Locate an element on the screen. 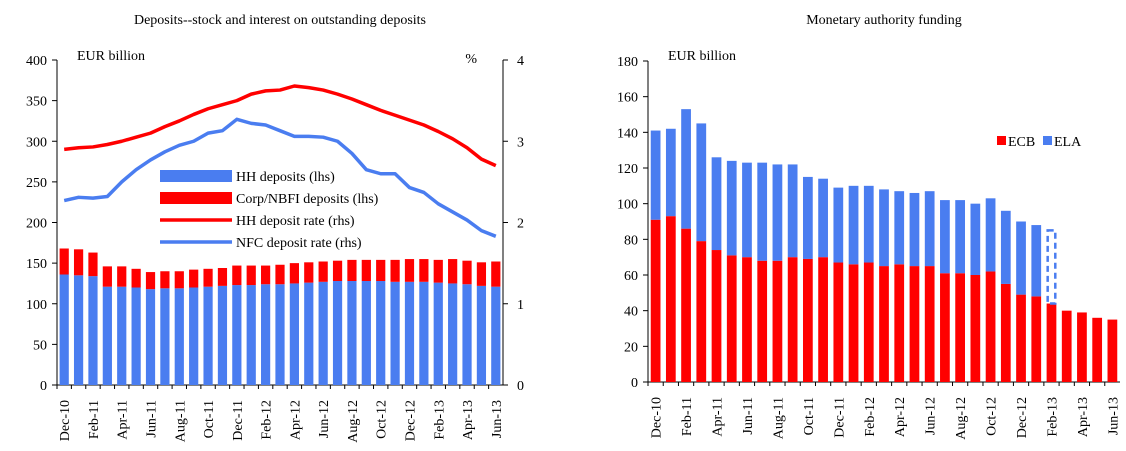 The image size is (1126, 451). y-tick-label: 350 is located at coordinates (36, 102).